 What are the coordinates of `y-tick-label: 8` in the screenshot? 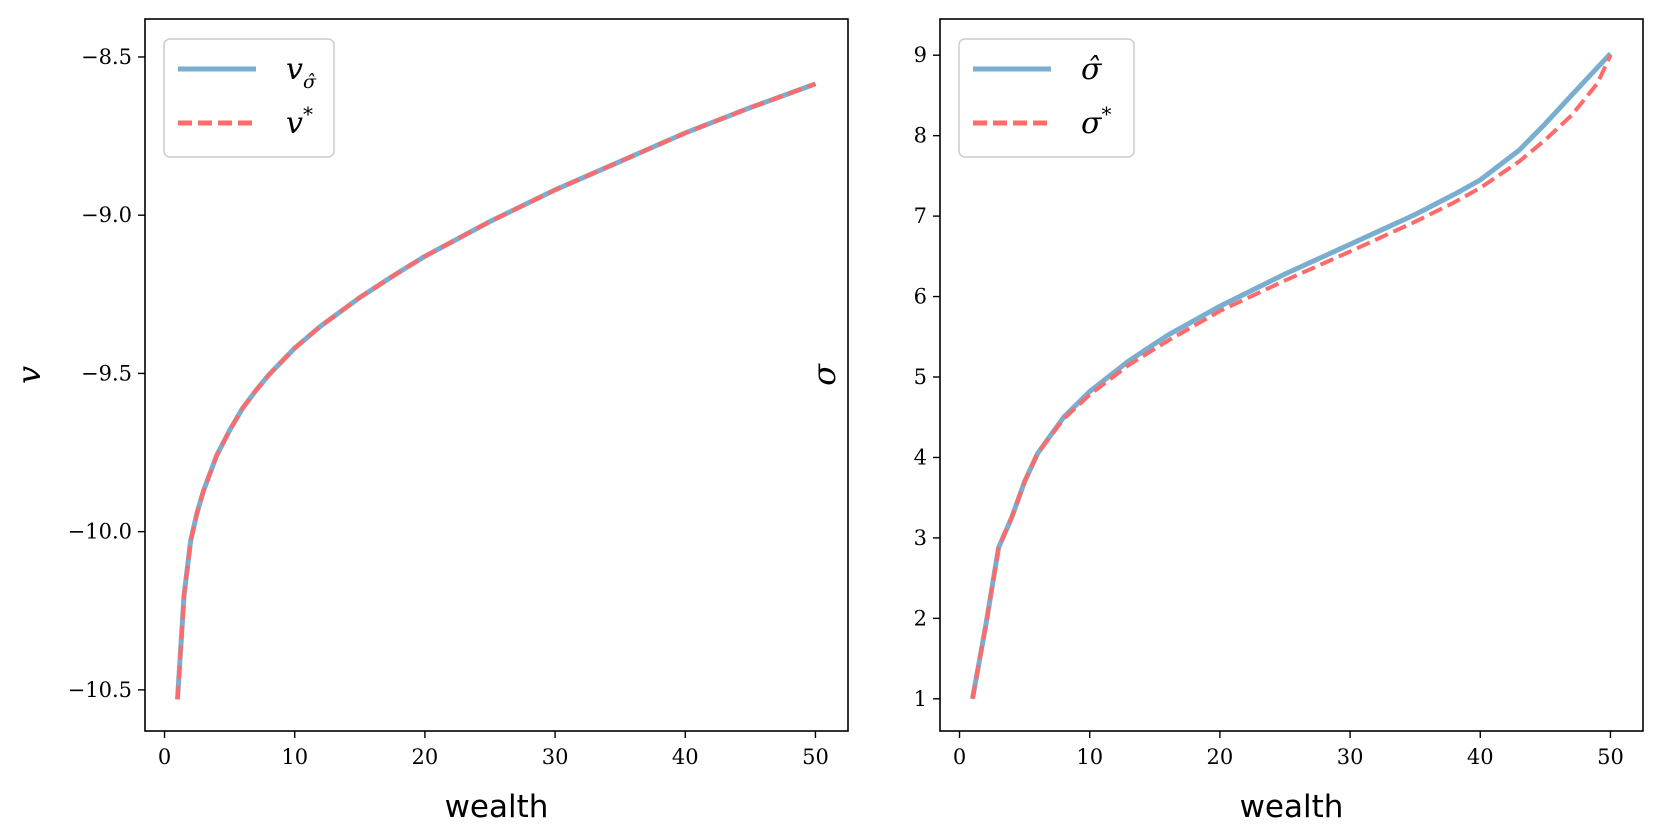 It's located at (920, 136).